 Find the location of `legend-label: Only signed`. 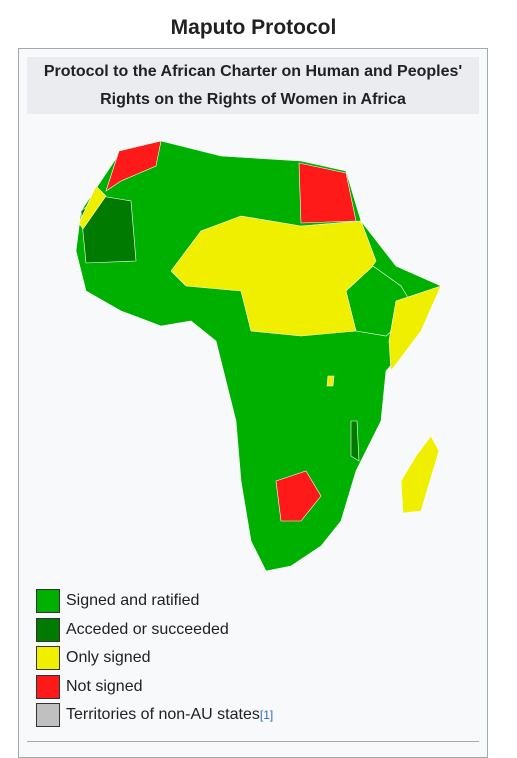

legend-label: Only signed is located at coordinates (108, 658).